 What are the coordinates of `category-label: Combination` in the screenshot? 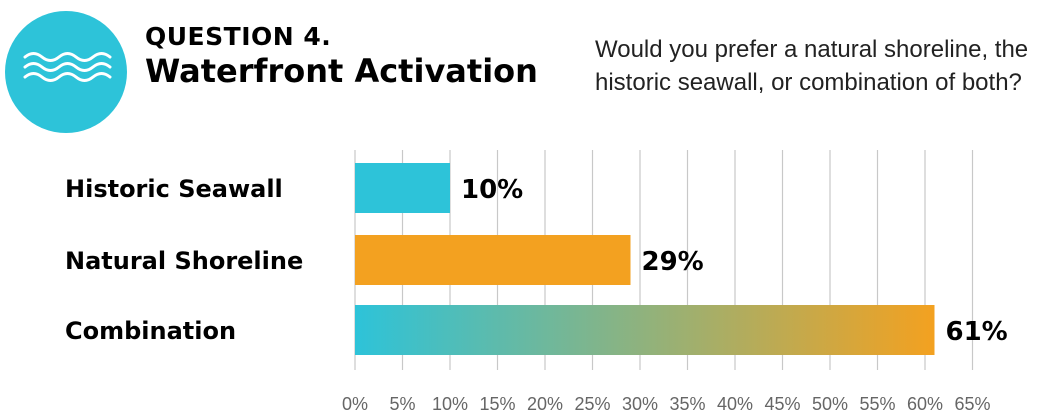 It's located at (150, 331).